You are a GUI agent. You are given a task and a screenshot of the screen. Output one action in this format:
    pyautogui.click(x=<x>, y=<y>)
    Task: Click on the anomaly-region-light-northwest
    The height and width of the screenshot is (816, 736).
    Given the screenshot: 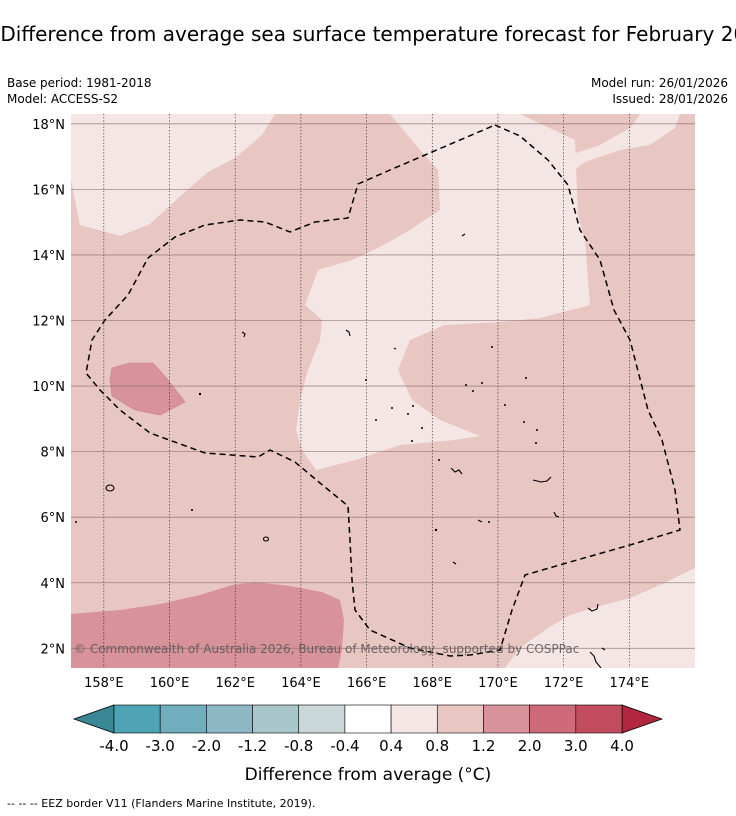 What is the action you would take?
    pyautogui.click(x=173, y=175)
    